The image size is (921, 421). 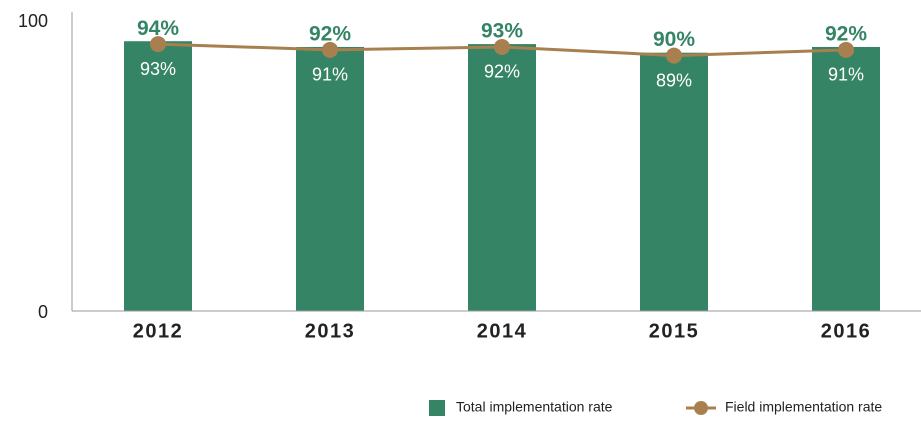 I want to click on legend-label: Field implementation rate, so click(x=803, y=407).